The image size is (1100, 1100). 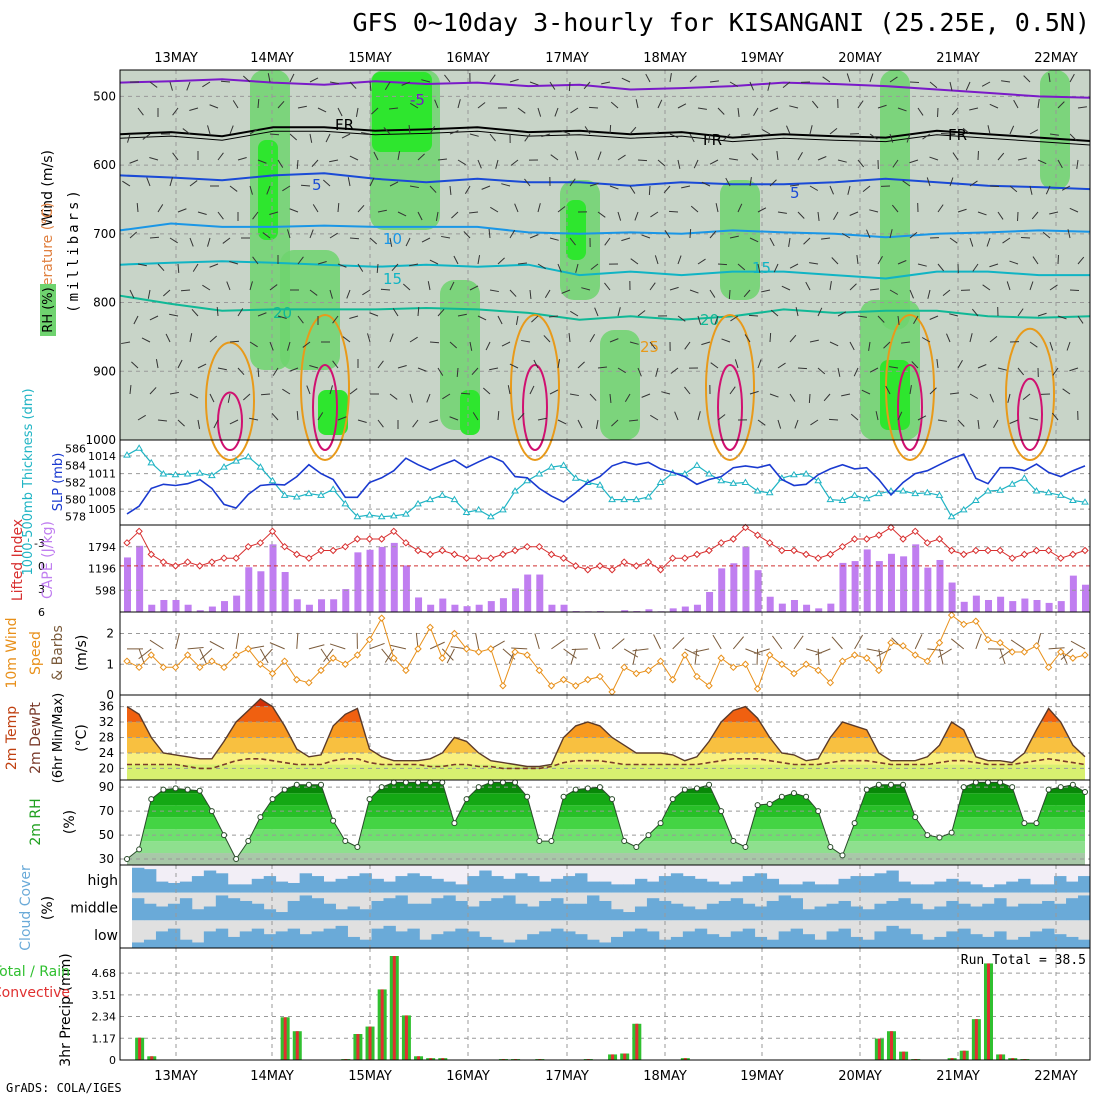 I want to click on wind-speed-line, so click(x=606, y=653).